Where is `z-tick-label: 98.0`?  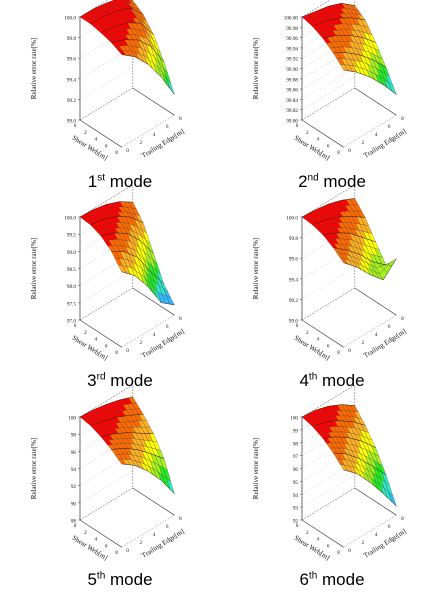 z-tick-label: 98.0 is located at coordinates (71, 287).